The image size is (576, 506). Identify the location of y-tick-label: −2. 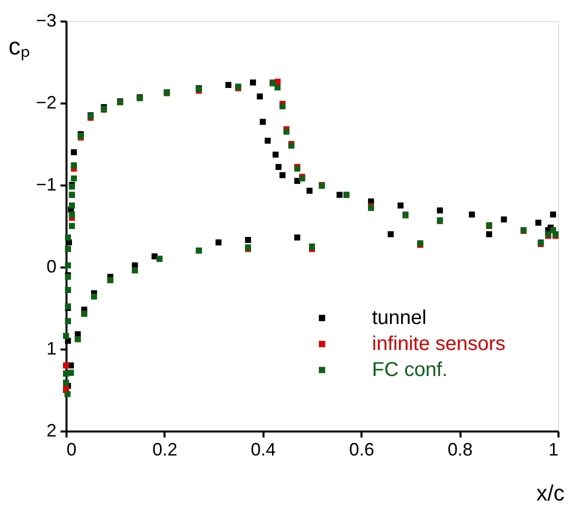
(46, 102).